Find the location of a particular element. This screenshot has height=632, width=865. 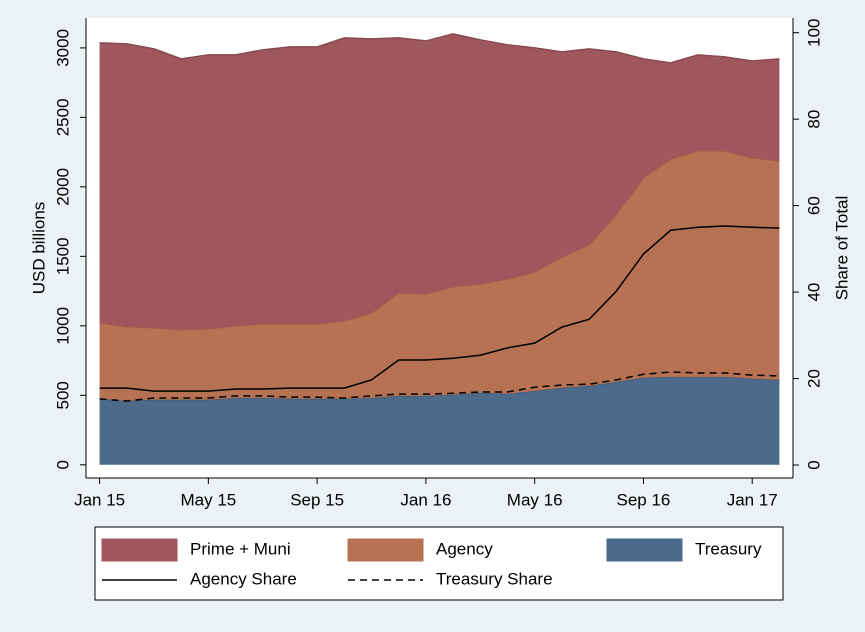

area-edge is located at coordinates (439, 48).